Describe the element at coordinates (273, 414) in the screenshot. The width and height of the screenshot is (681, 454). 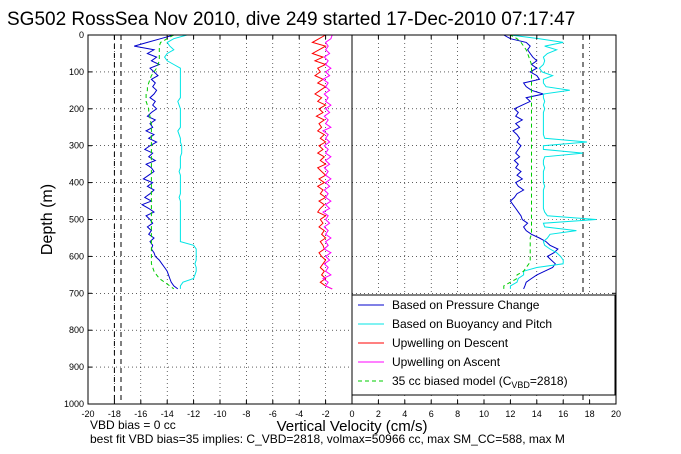
I see `x-tick-label: -6` at that location.